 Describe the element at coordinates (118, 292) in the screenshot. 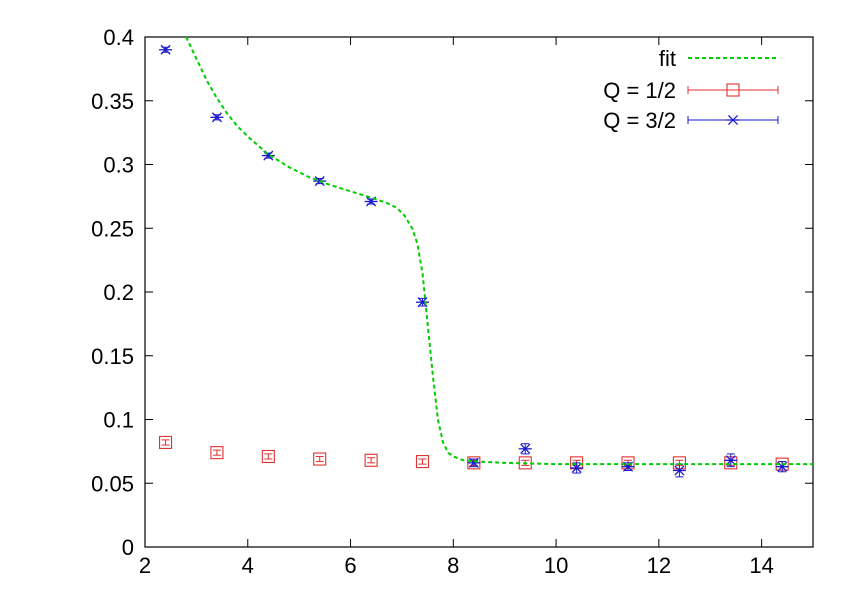

I see `y-tick-label: 0.2` at that location.